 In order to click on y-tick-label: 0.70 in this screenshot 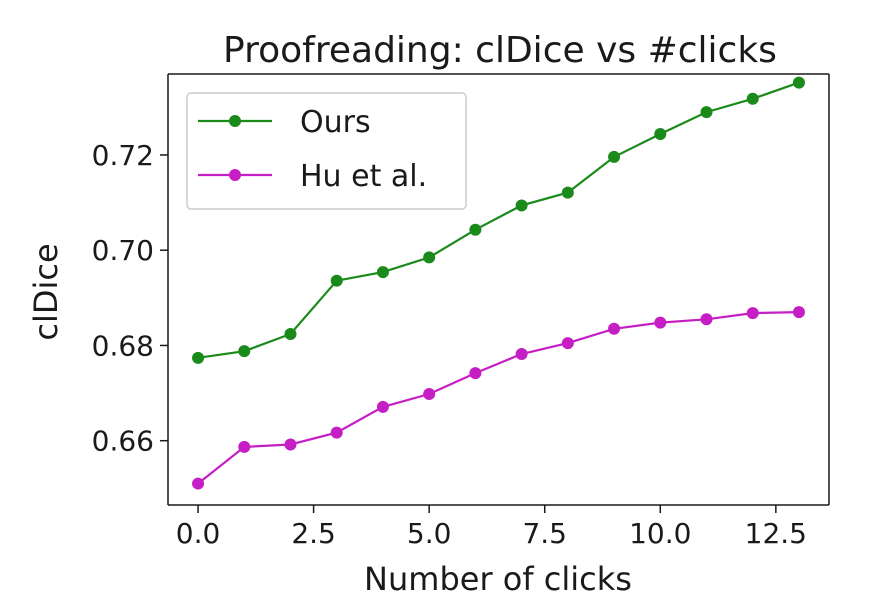, I will do `click(123, 250)`.